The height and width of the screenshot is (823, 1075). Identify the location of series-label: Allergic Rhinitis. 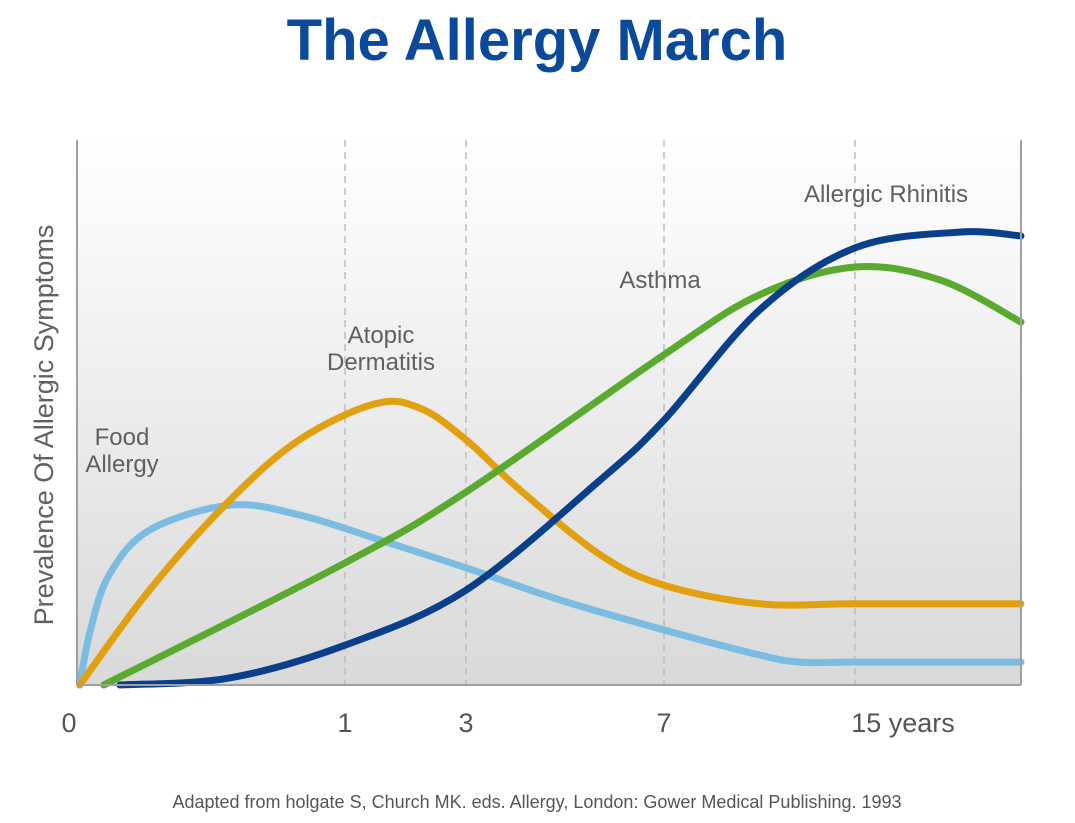
(886, 194).